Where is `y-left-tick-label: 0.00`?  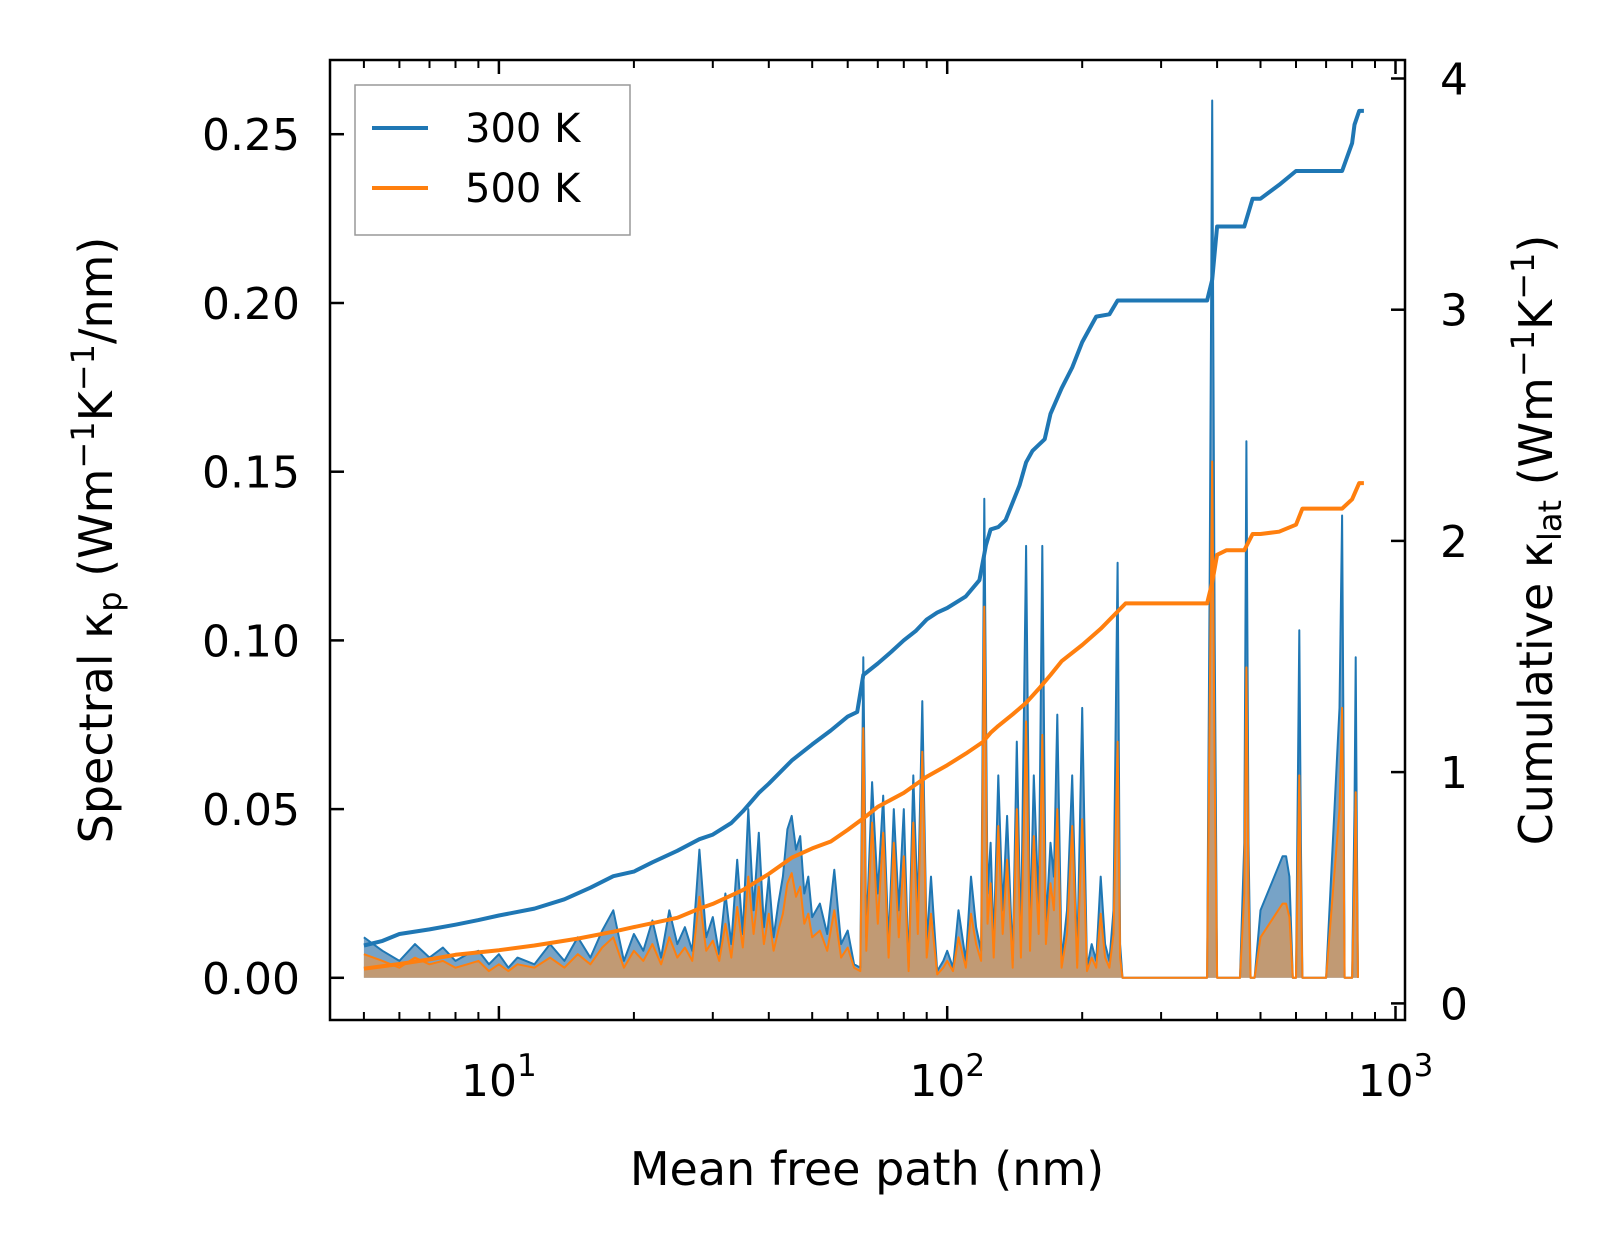 y-left-tick-label: 0.00 is located at coordinates (251, 979).